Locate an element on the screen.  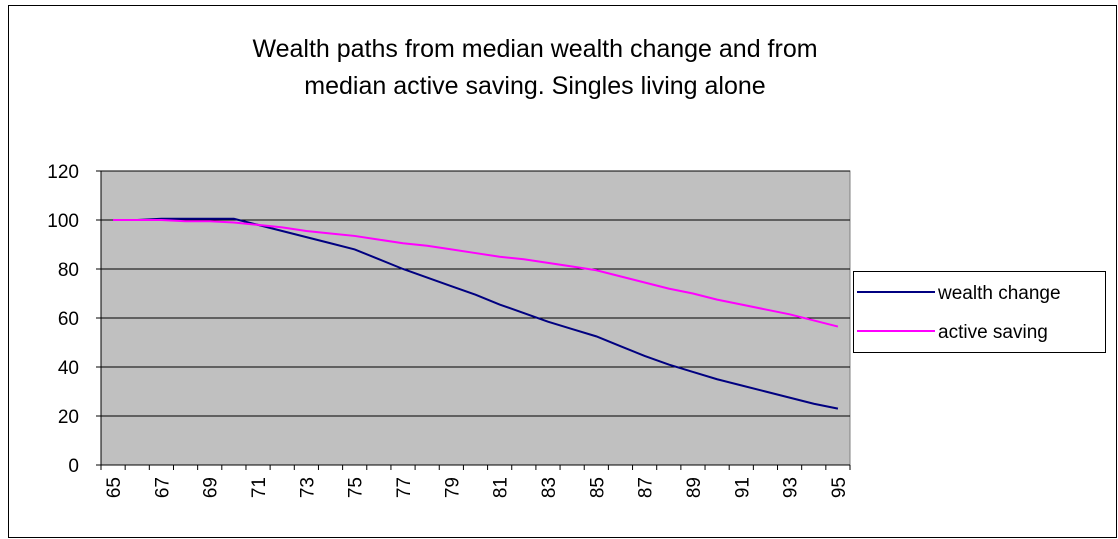
x-tick-label: 93 is located at coordinates (791, 487).